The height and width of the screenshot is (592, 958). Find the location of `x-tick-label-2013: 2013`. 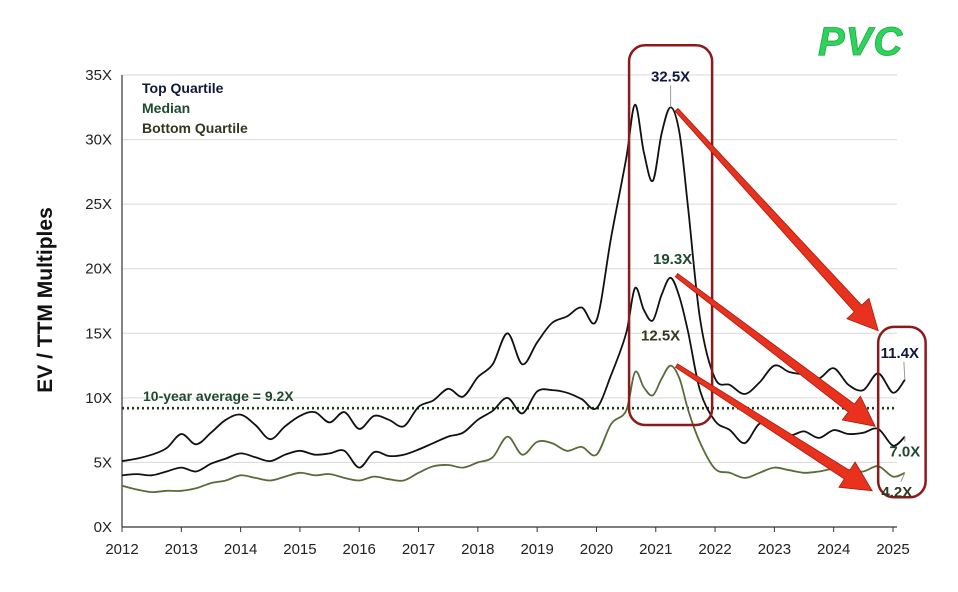

x-tick-label-2013: 2013 is located at coordinates (181, 549).